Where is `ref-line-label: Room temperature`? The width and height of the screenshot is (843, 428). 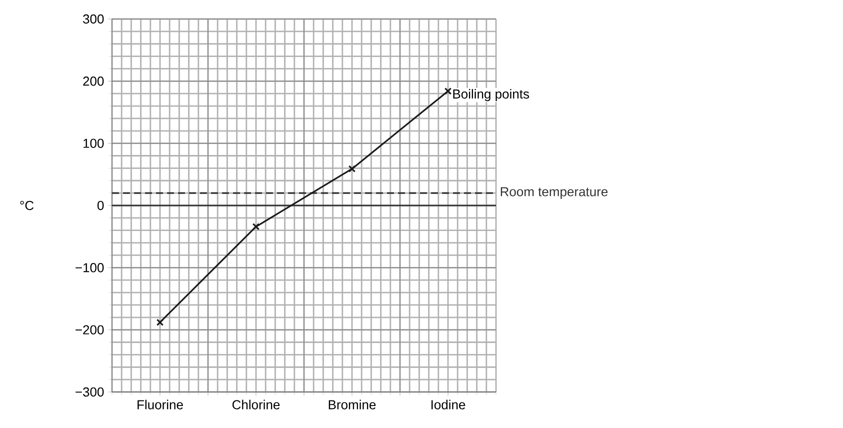
ref-line-label: Room temperature is located at coordinates (554, 193).